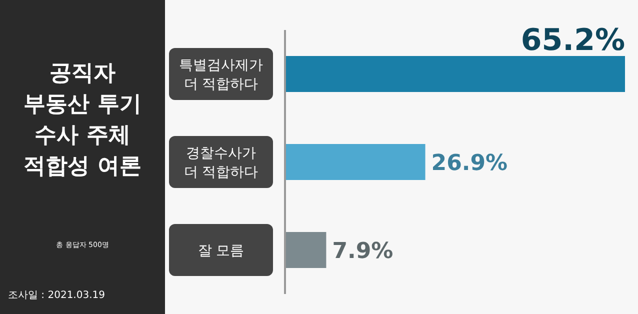  I want to click on y-tick-label: 잘 모름, so click(221, 251).